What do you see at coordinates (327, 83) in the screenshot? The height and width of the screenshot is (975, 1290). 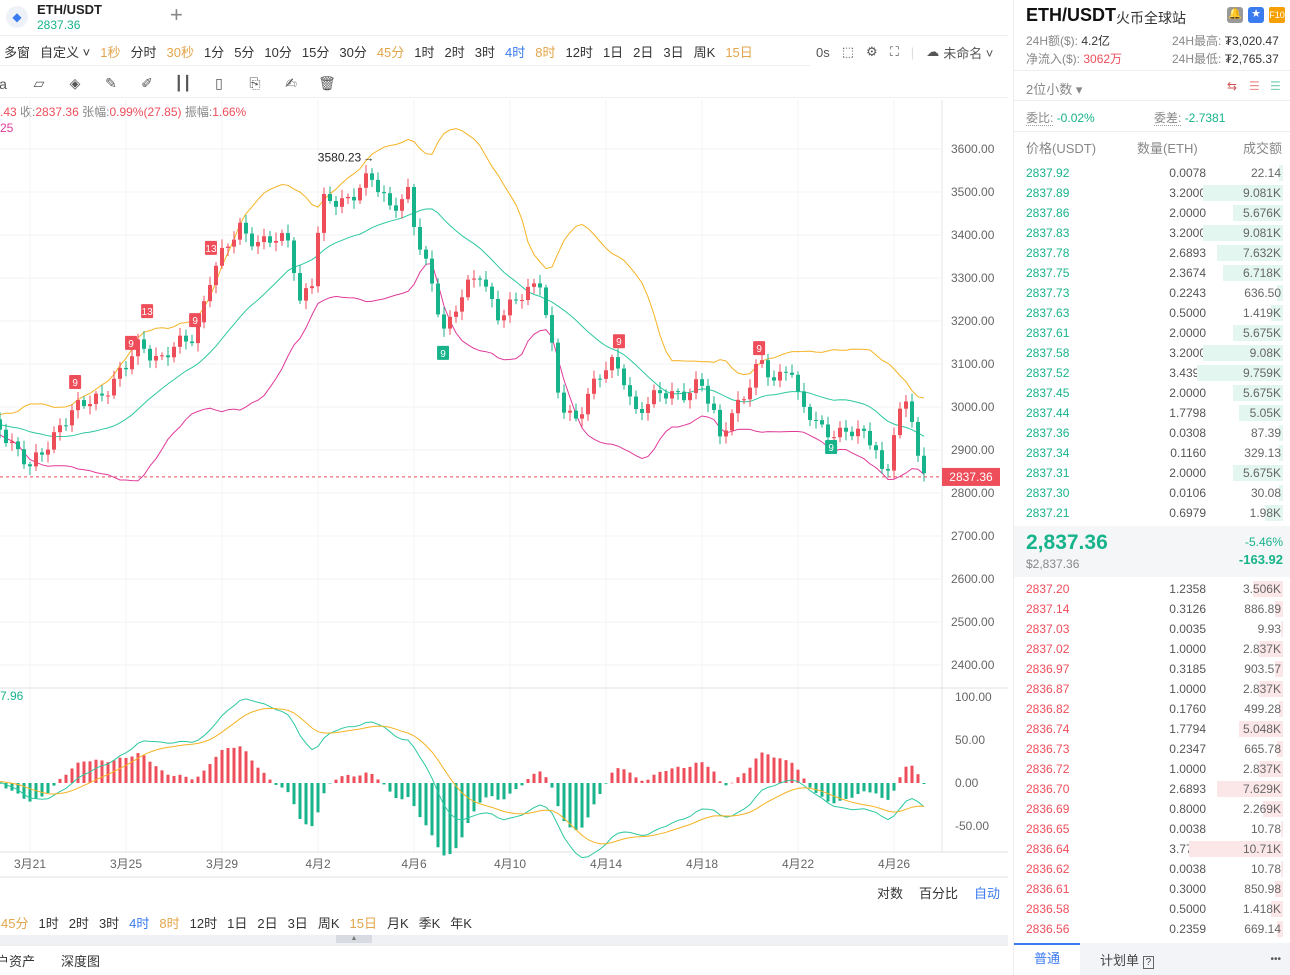 I see `trash-icon: 🗑` at bounding box center [327, 83].